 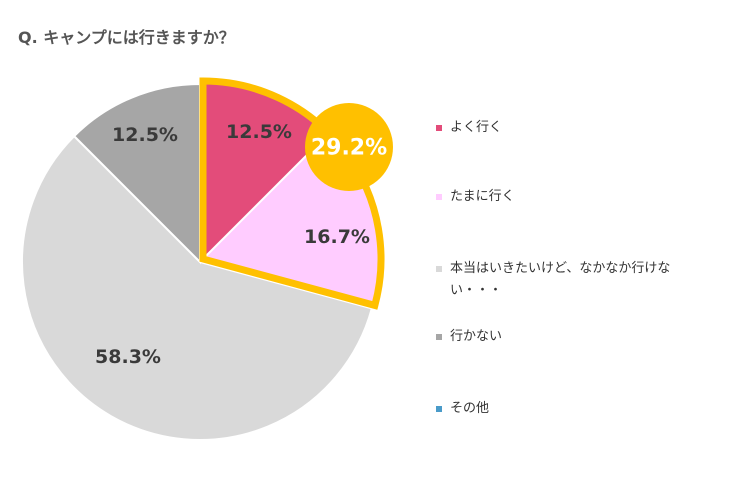 What do you see at coordinates (126, 37) in the screenshot?
I see `chart-title: Q. キャンプには行きますか？` at bounding box center [126, 37].